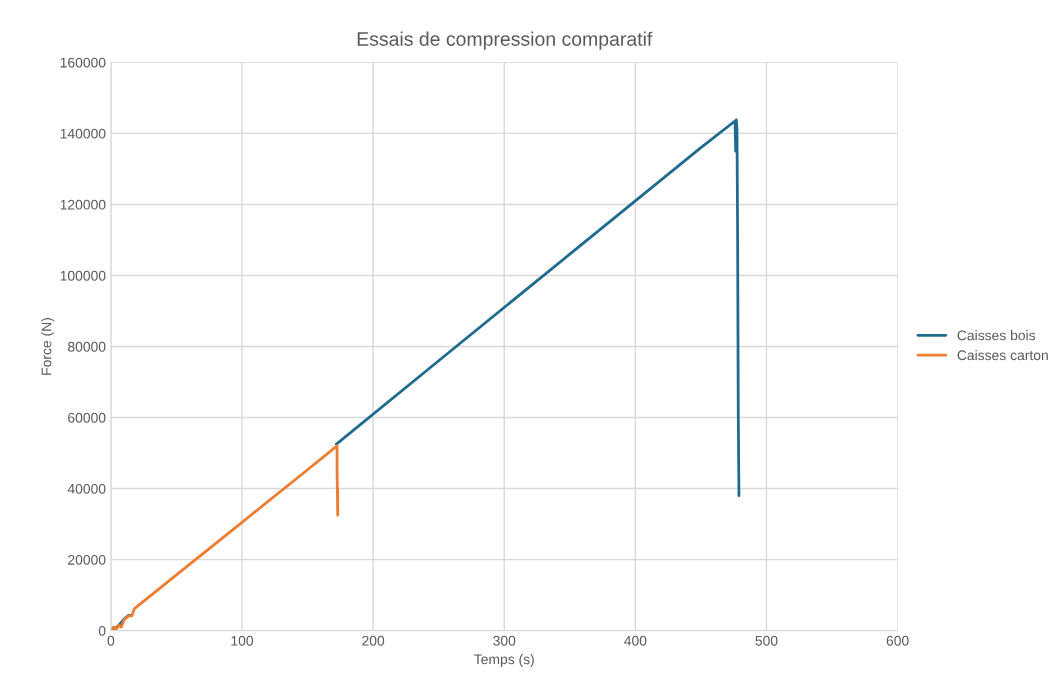 Image resolution: width=1056 pixels, height=693 pixels. Describe the element at coordinates (897, 640) in the screenshot. I see `x-tick-label: 600` at that location.